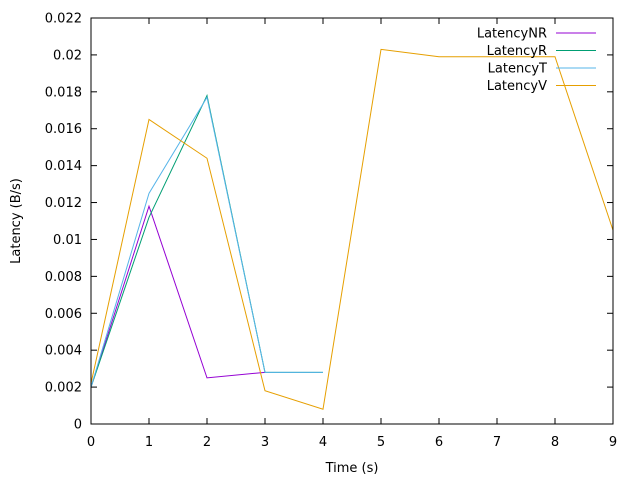 The image size is (640, 480). What do you see at coordinates (323, 442) in the screenshot?
I see `x-tick-label: 4` at bounding box center [323, 442].